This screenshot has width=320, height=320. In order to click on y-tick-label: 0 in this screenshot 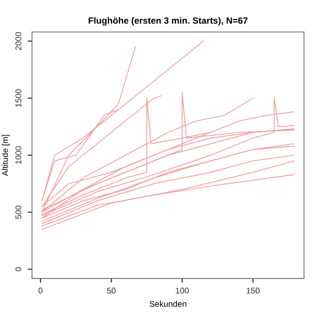, I will do `click(18, 269)`.